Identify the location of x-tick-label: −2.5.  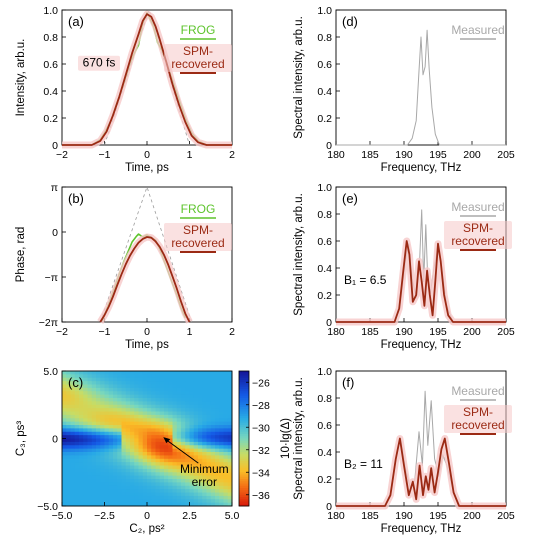
(104, 516).